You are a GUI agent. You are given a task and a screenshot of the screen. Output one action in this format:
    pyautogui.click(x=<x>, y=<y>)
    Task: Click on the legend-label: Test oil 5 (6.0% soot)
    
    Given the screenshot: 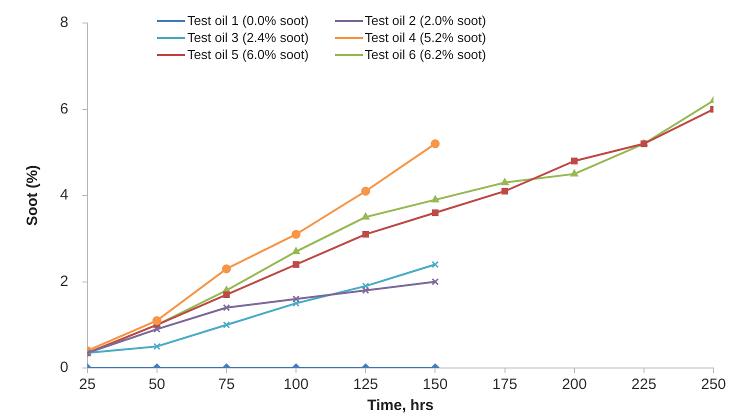 What is the action you would take?
    pyautogui.click(x=248, y=54)
    